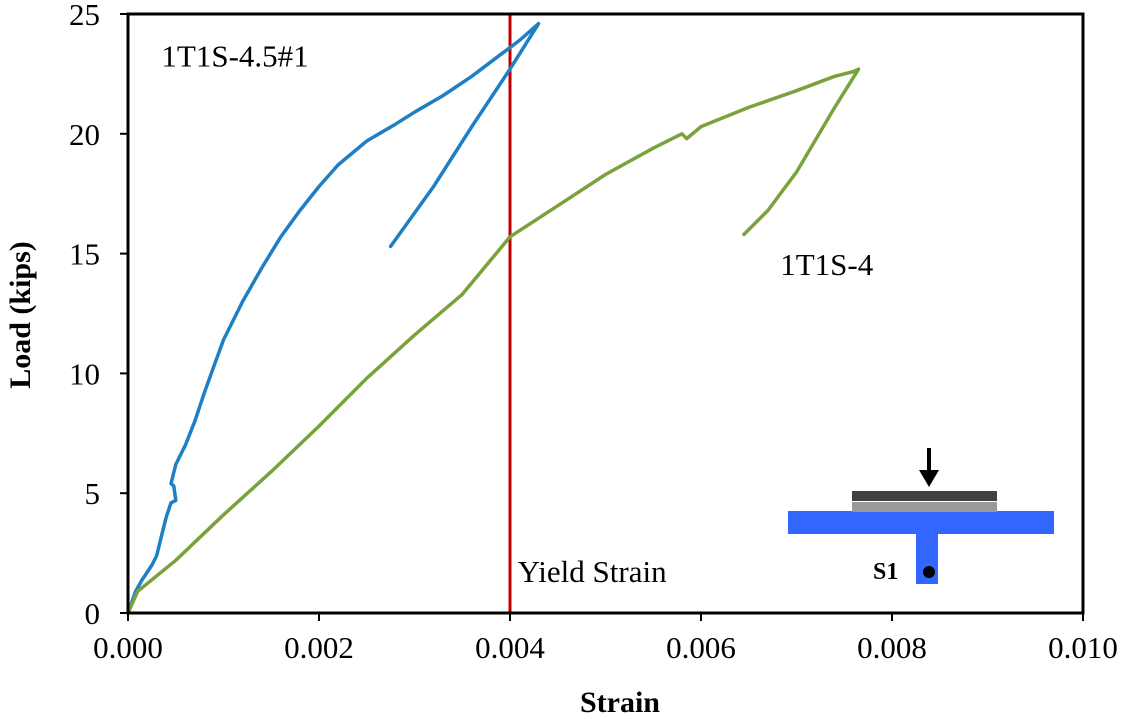 This screenshot has width=1129, height=719. I want to click on x-tick-label: 0.010, so click(1083, 647).